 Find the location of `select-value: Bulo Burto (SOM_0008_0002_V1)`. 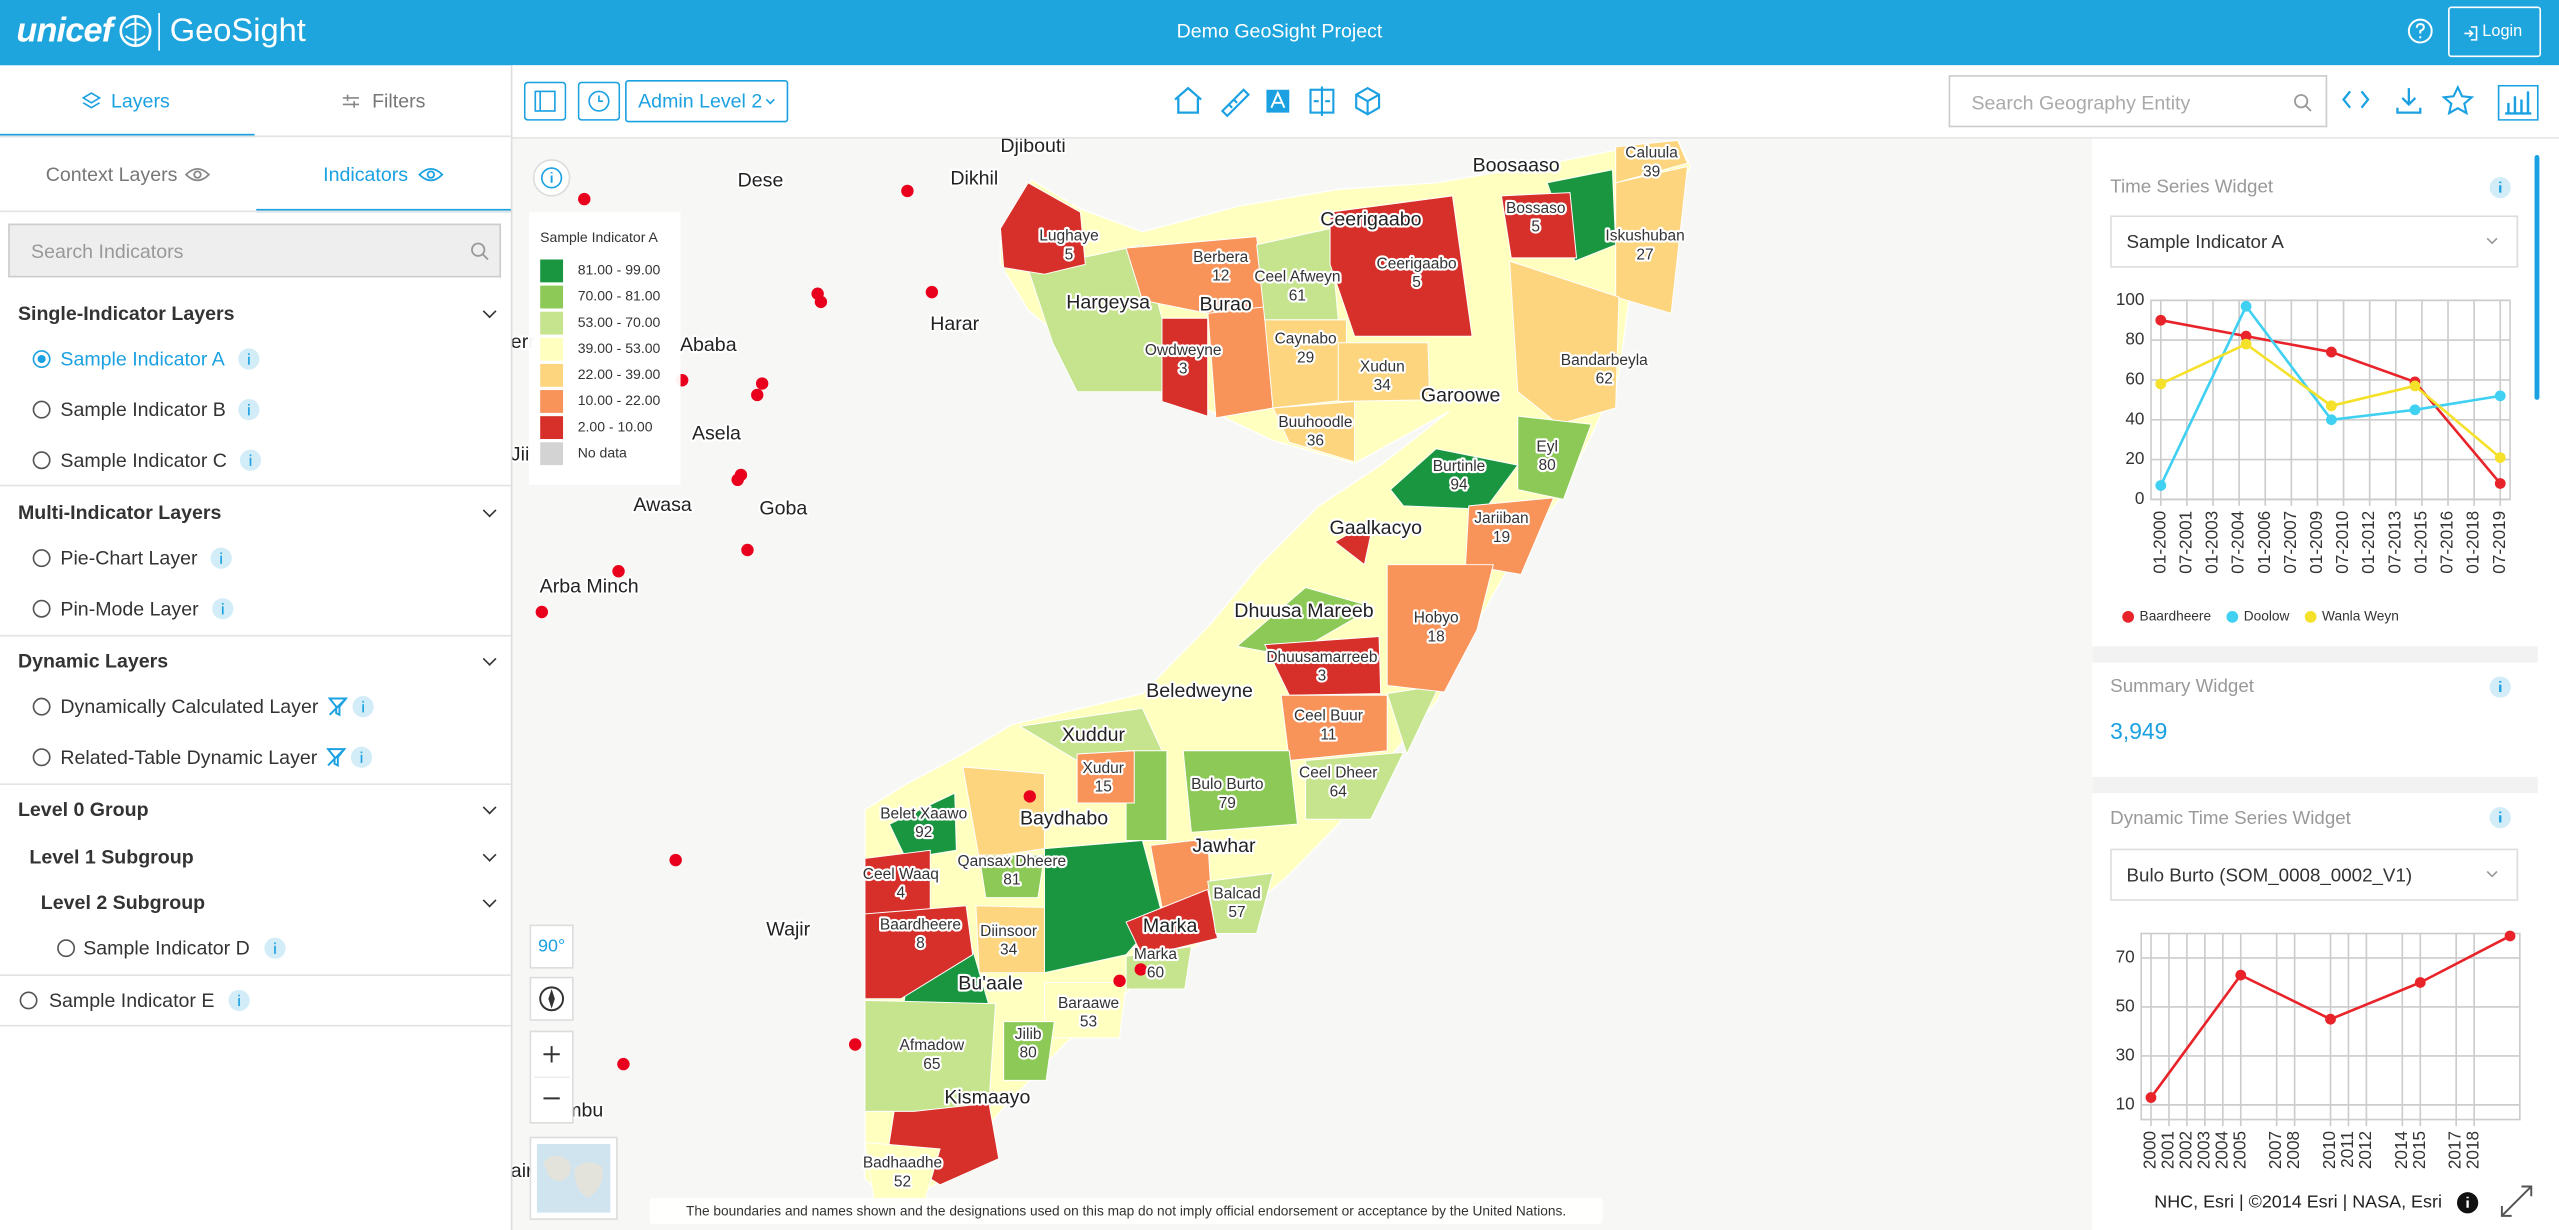

select-value: Bulo Burto (SOM_0008_0002_V1) is located at coordinates (2270, 875).